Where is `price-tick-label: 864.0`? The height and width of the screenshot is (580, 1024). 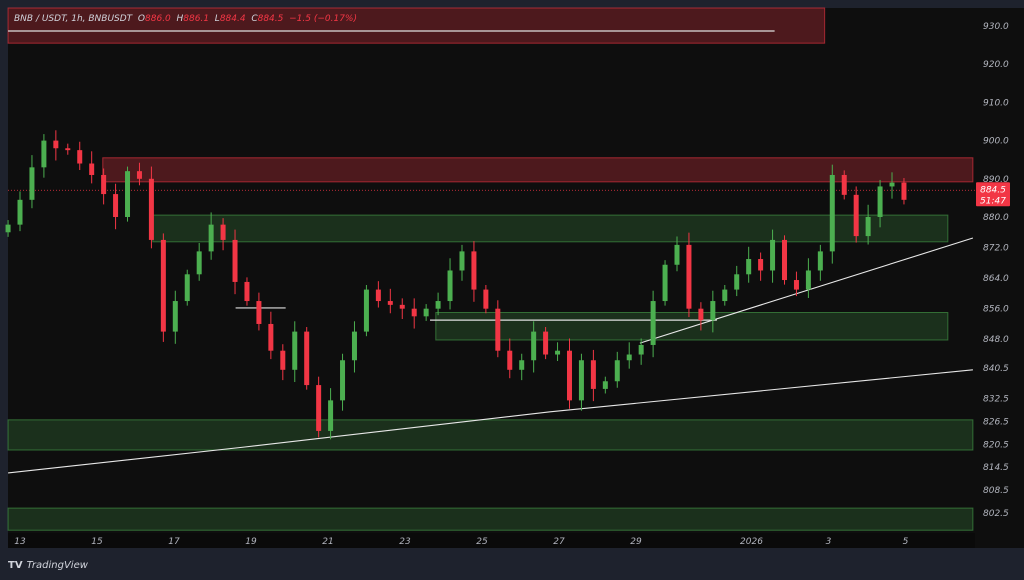 price-tick-label: 864.0 is located at coordinates (996, 279).